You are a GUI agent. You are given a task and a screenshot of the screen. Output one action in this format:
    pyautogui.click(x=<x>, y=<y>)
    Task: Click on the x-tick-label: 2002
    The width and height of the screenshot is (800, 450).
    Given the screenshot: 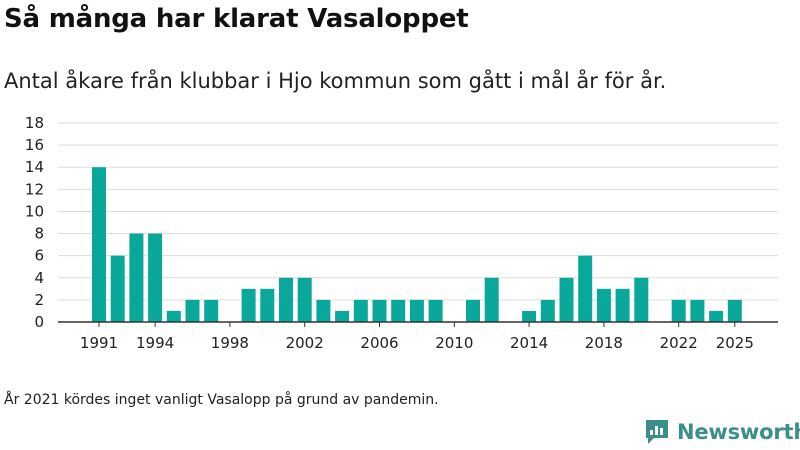 What is the action you would take?
    pyautogui.click(x=305, y=343)
    